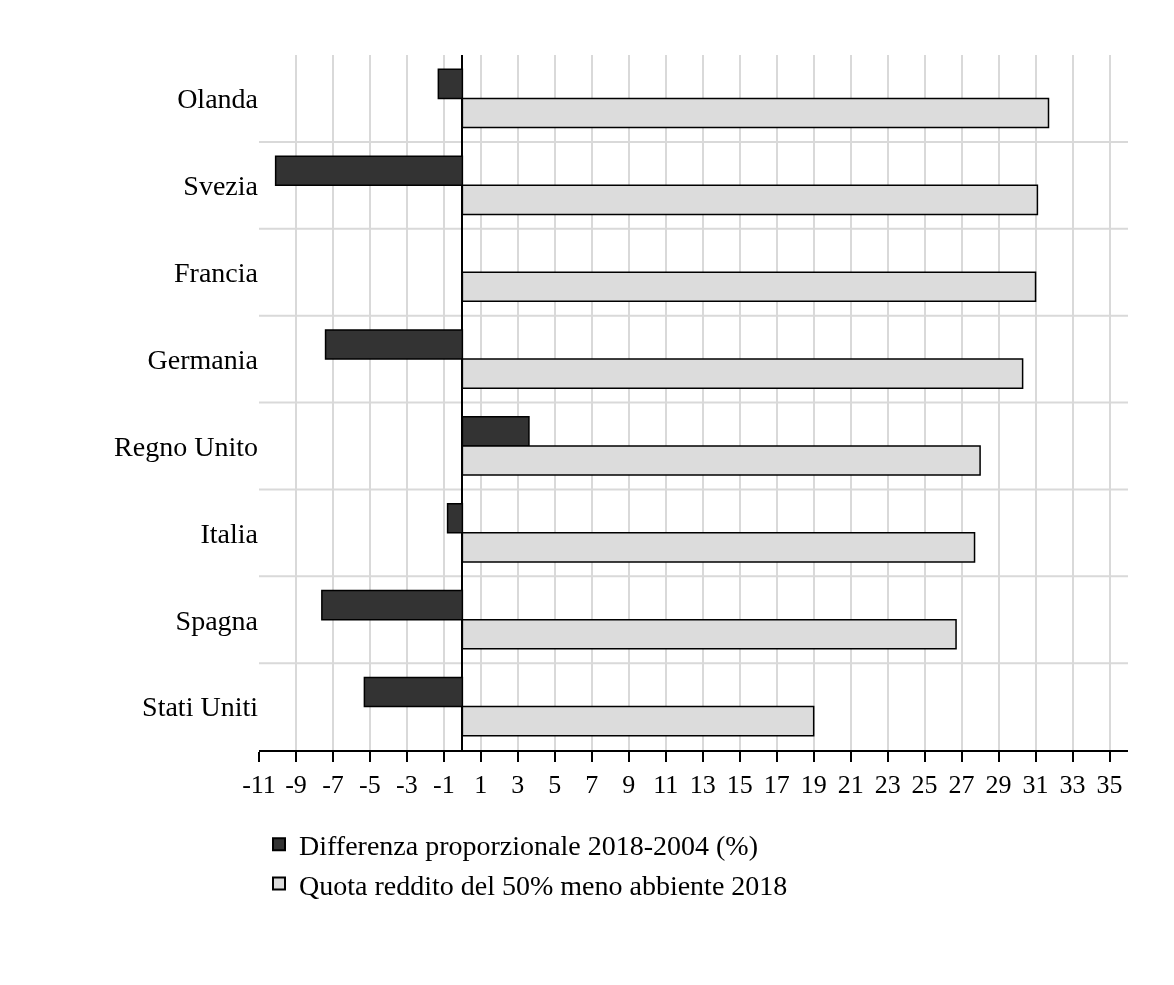 This screenshot has width=1174, height=985. I want to click on x-tick-label: 17, so click(776, 785).